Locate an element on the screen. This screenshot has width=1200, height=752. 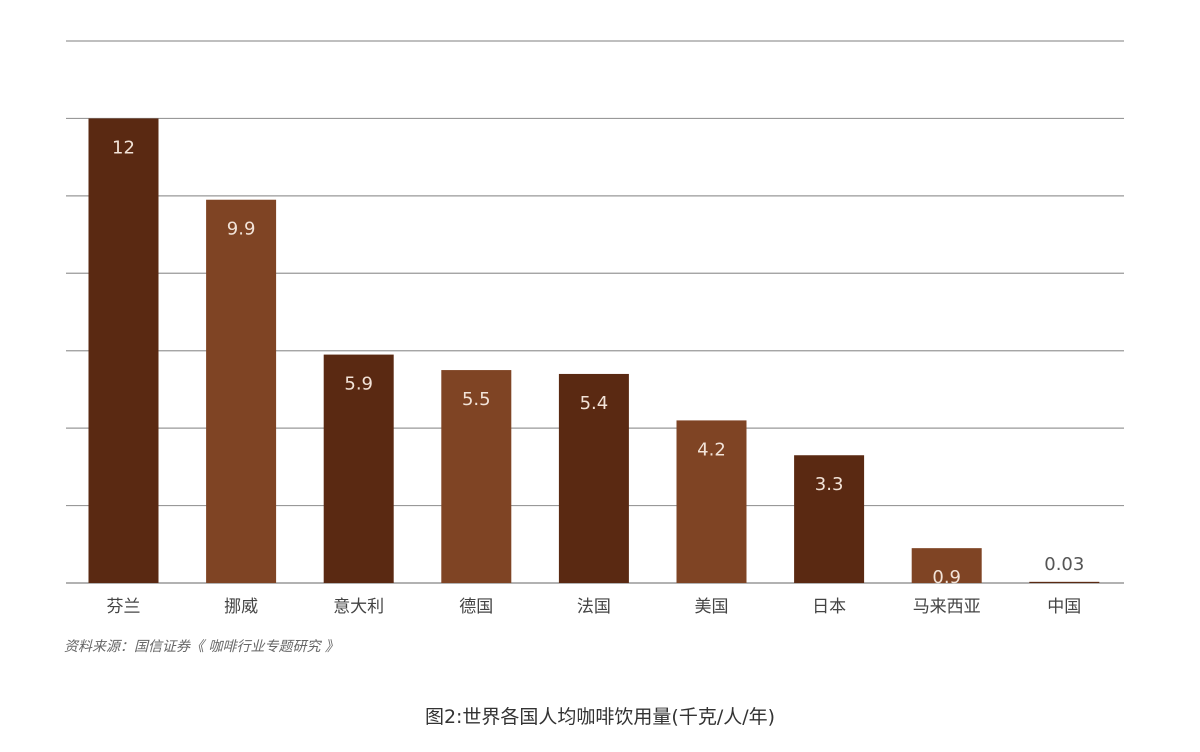
data-label: 0.03 is located at coordinates (1064, 564).